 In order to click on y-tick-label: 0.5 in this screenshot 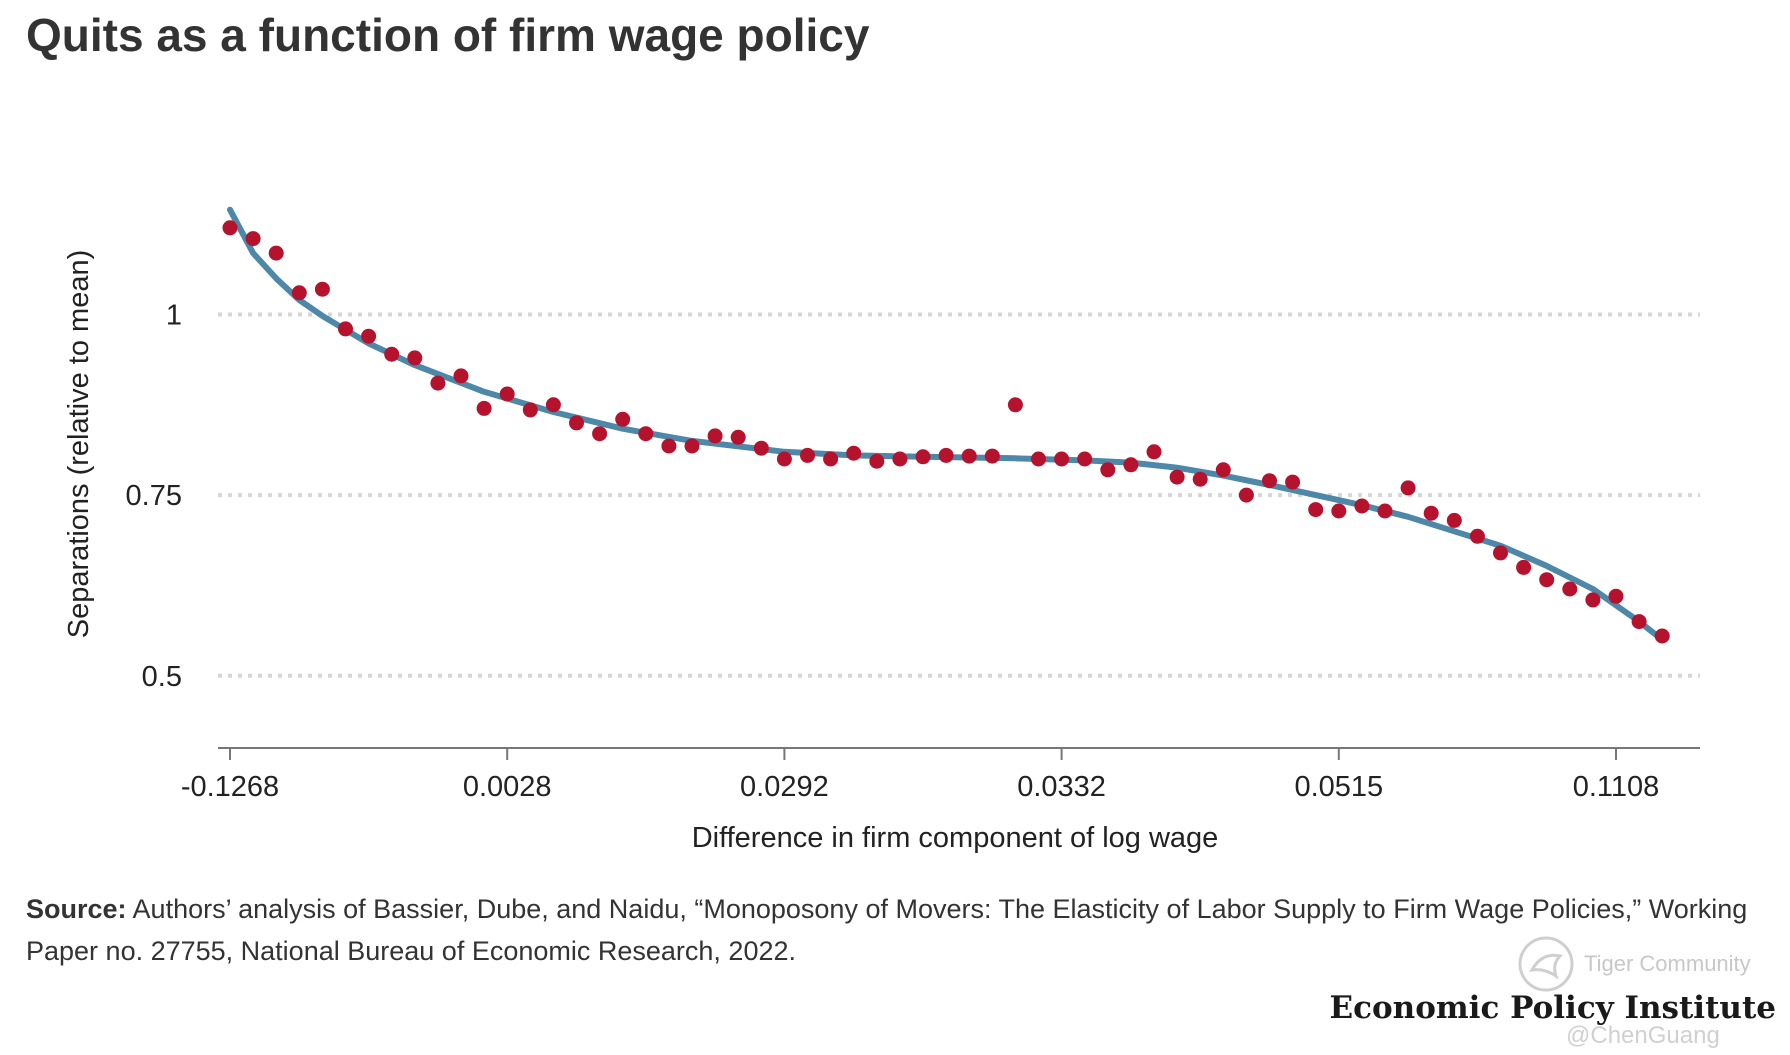, I will do `click(162, 677)`.